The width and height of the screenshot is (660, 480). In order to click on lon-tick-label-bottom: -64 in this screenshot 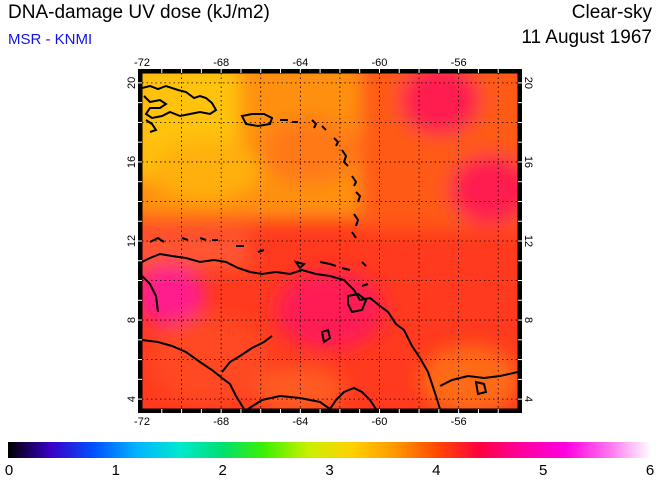, I will do `click(300, 422)`.